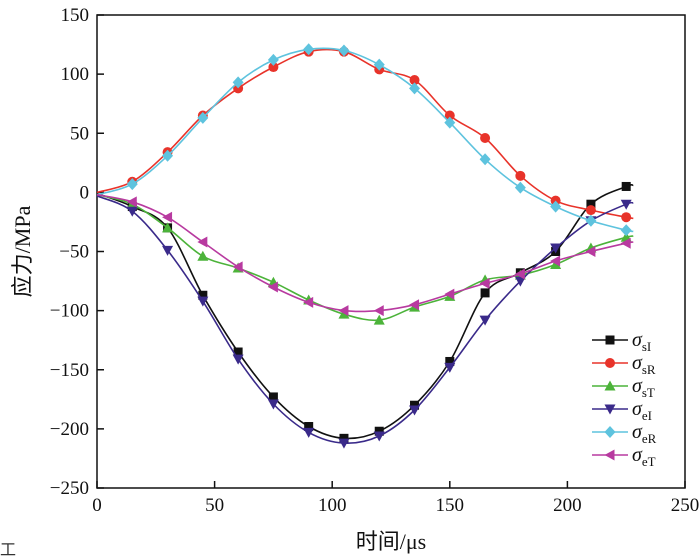 The width and height of the screenshot is (700, 560). What do you see at coordinates (641, 341) in the screenshot?
I see `legend-label: σsI` at bounding box center [641, 341].